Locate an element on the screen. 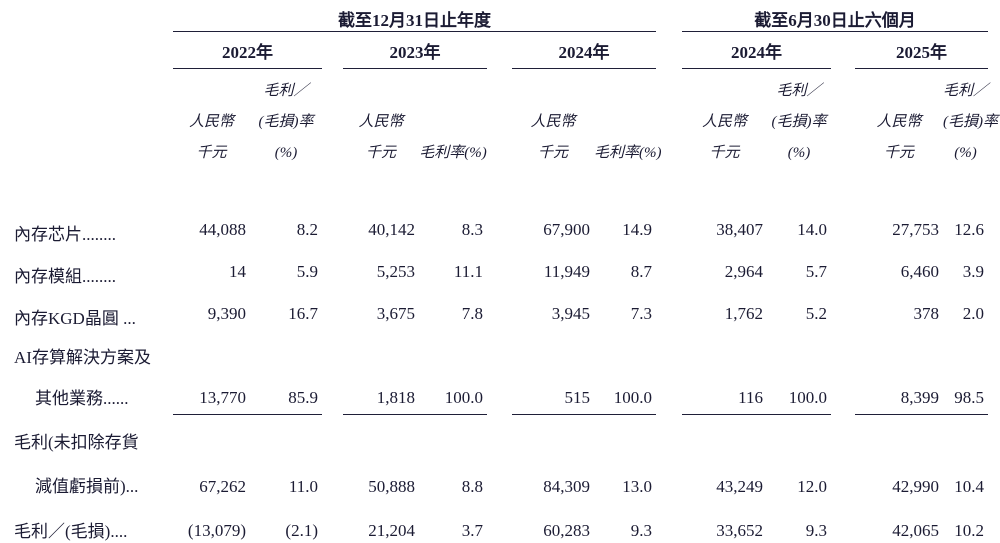 The width and height of the screenshot is (1000, 543). cell-value: 16.7 is located at coordinates (303, 313).